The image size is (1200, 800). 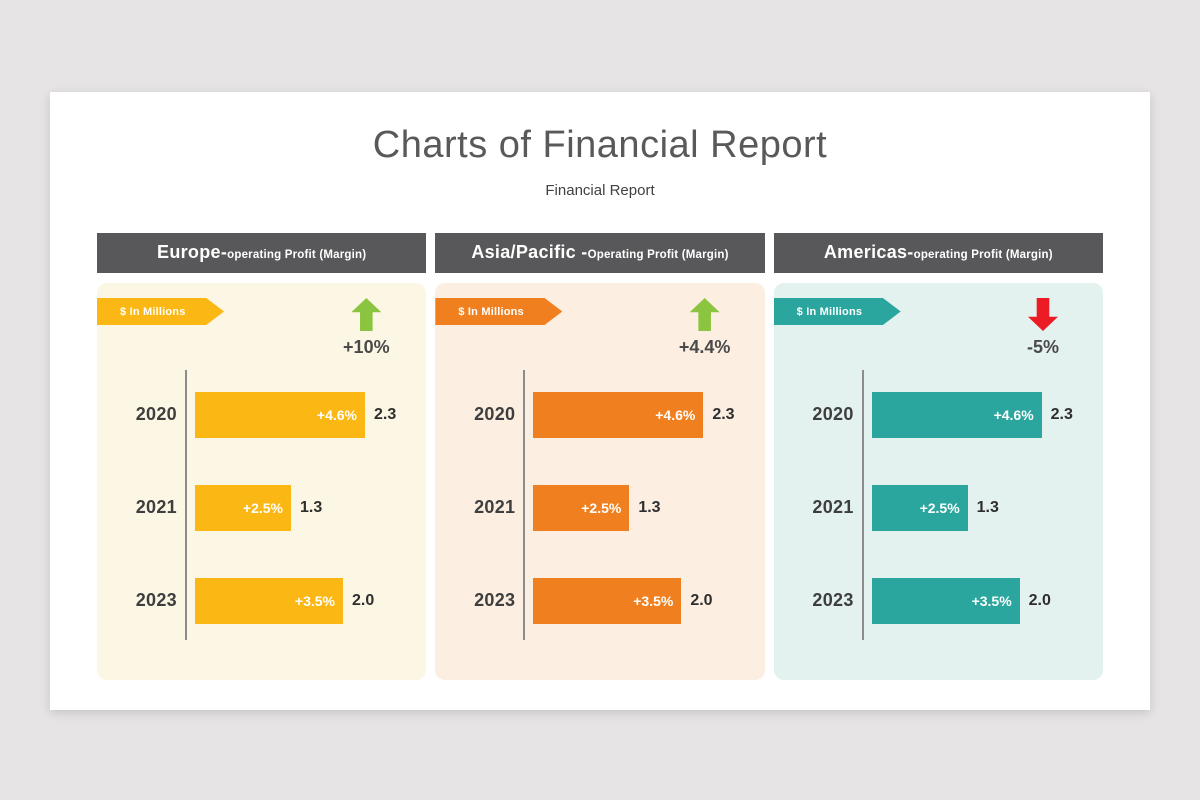 I want to click on panel-asia-pacific-body: $ In Millions +4.4% 2020 +4.6% 2.3, so click(x=600, y=481).